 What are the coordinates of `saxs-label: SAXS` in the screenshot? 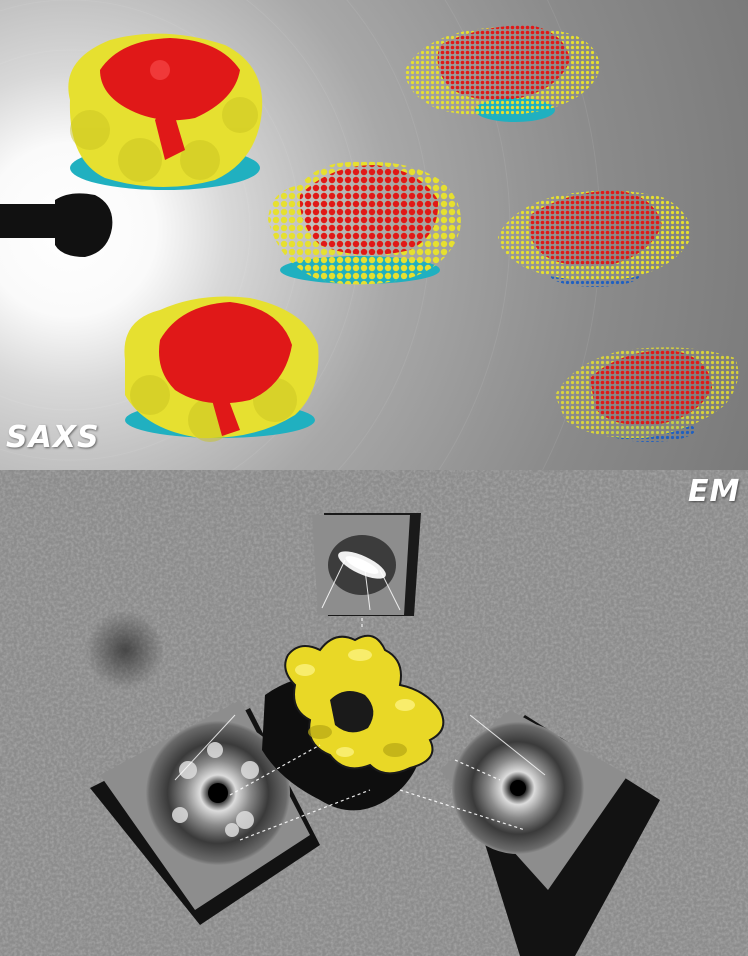 It's located at (53, 437).